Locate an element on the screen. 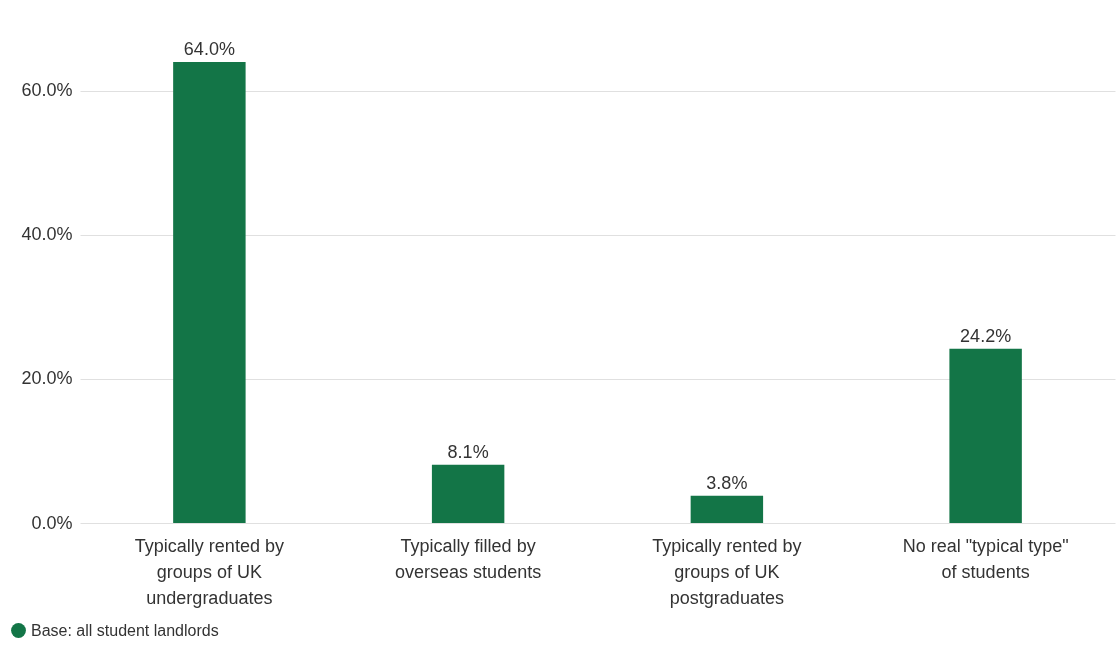 This screenshot has height=647, width=1118. x-tick-label: Typically rented by groups of UK postgraduates is located at coordinates (727, 571).